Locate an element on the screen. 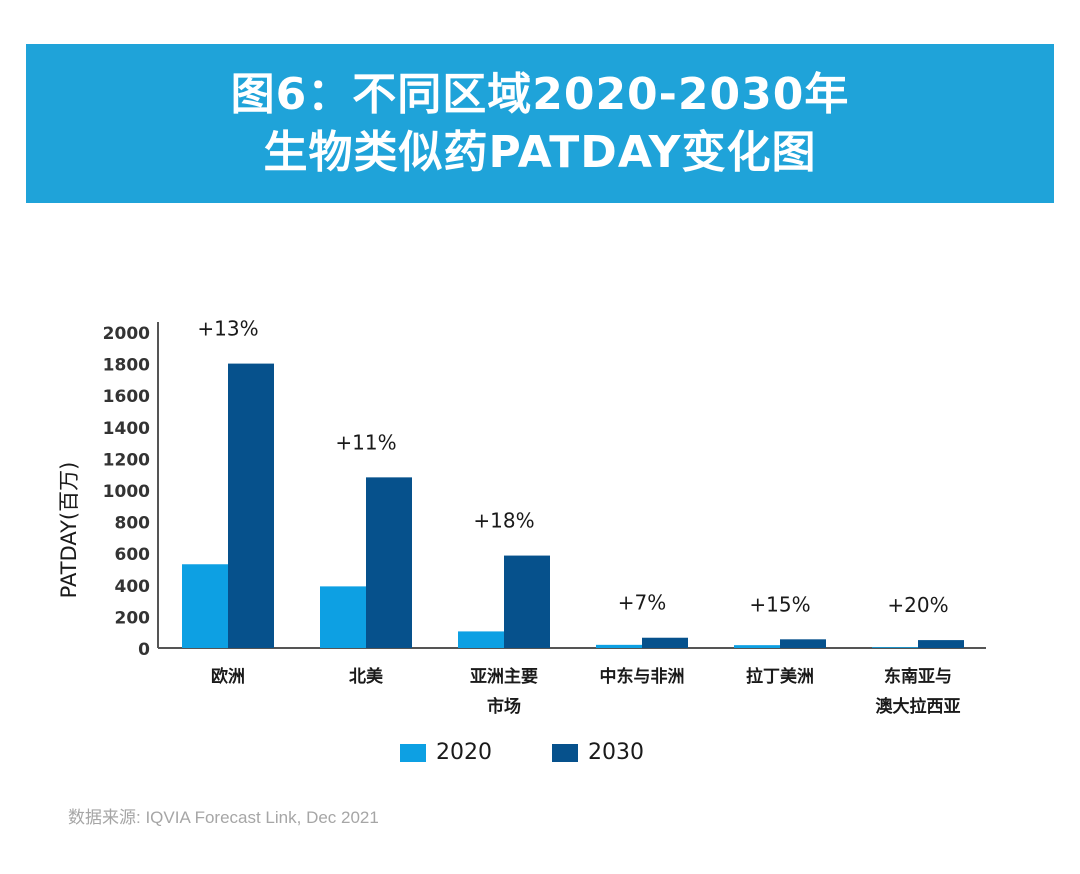 Image resolution: width=1080 pixels, height=874 pixels. y-tick-label: 1200 is located at coordinates (126, 460).